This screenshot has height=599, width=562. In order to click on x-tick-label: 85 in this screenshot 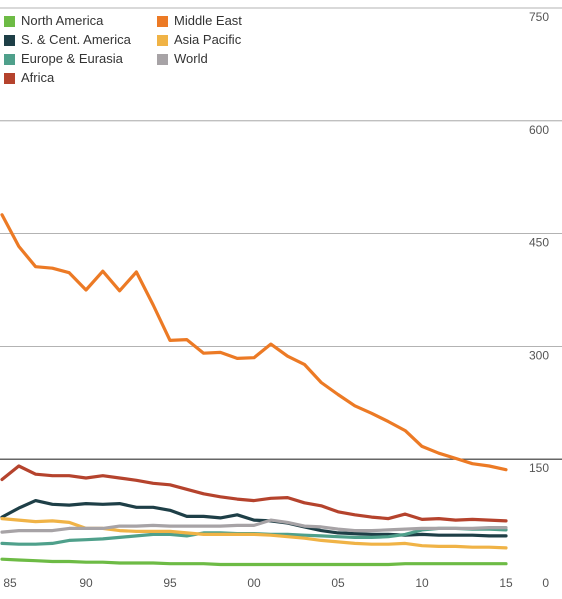, I will do `click(10, 583)`.